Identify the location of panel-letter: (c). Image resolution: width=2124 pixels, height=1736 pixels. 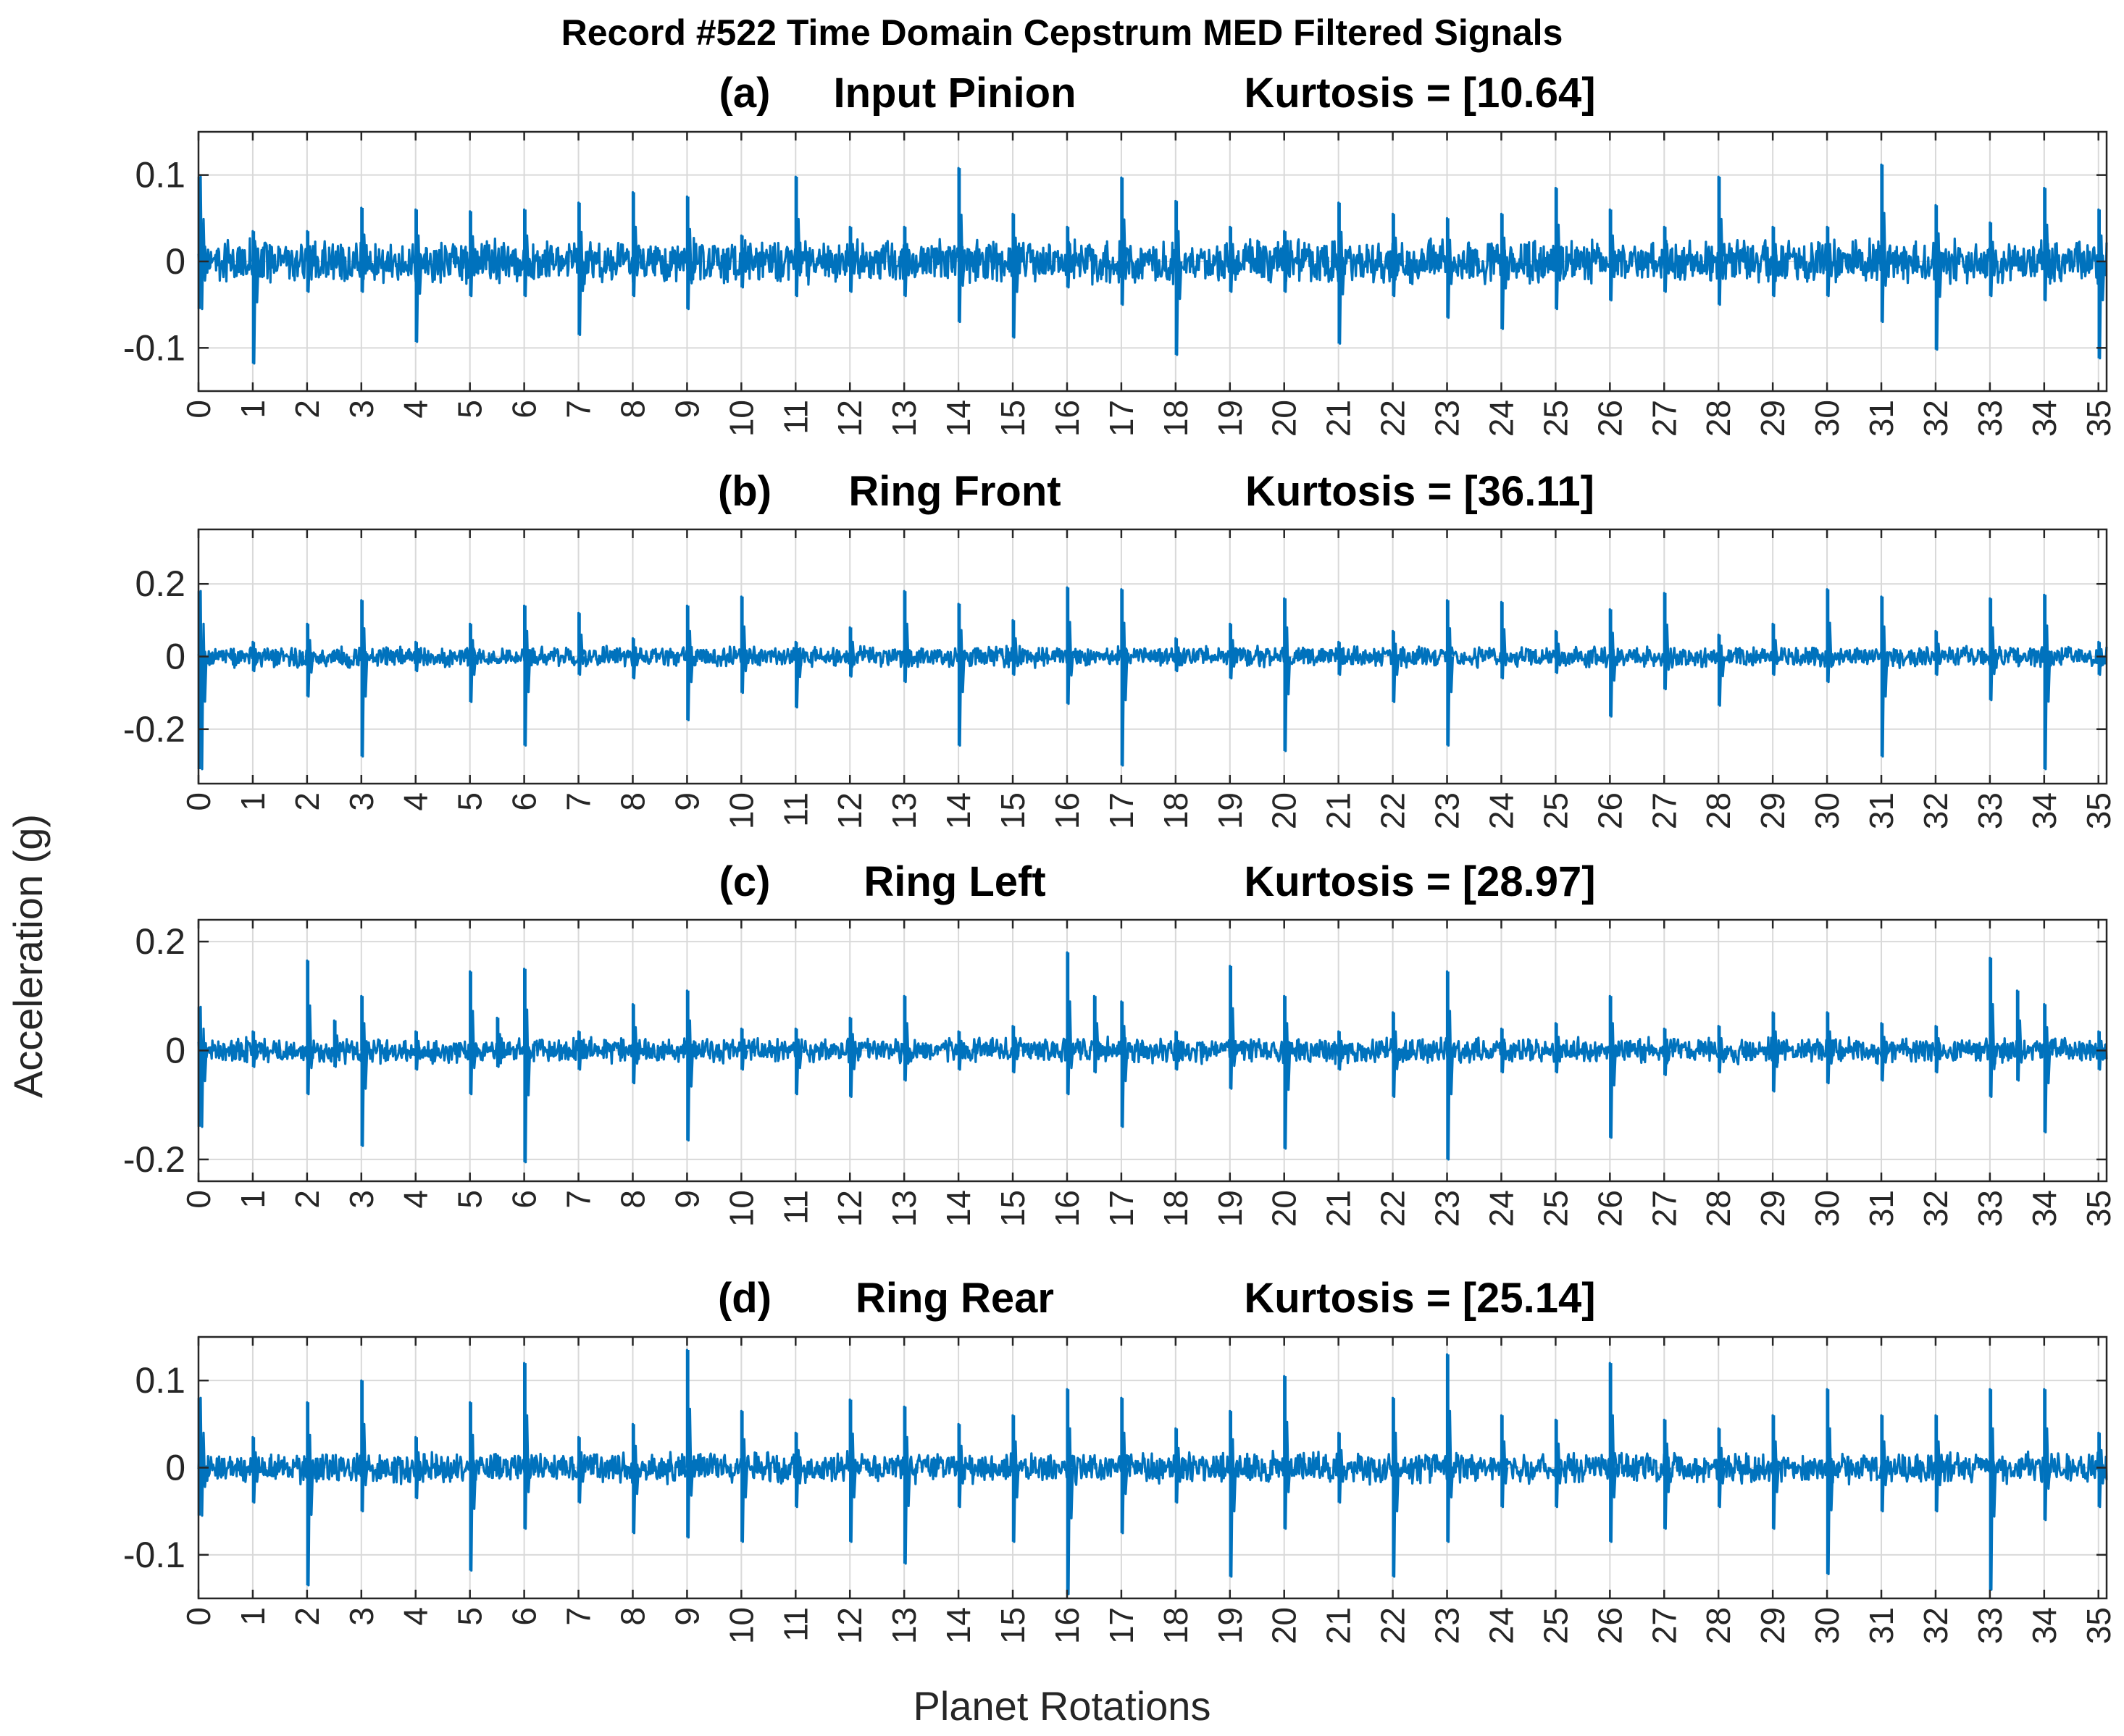
(745, 882).